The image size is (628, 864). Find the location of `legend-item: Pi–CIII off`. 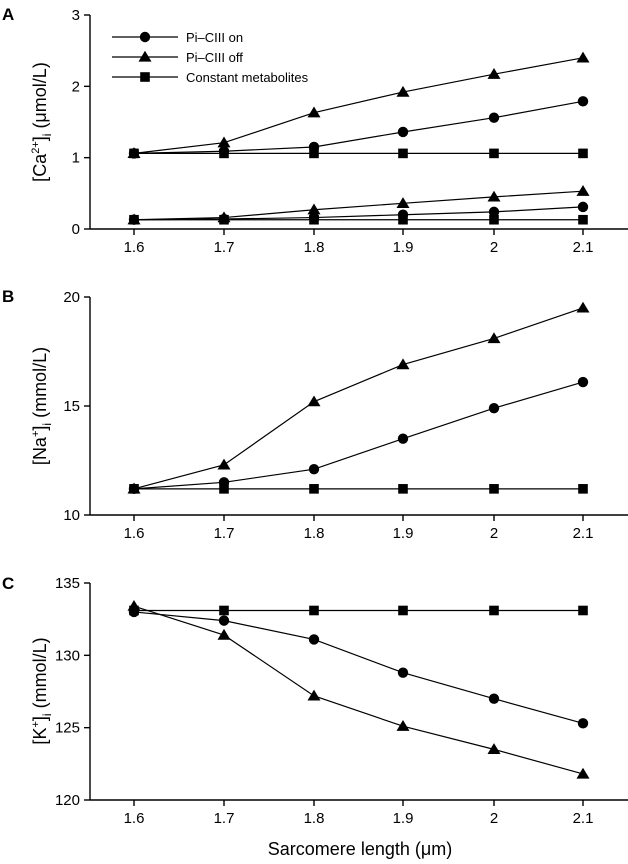

legend-item: Pi–CIII off is located at coordinates (177, 57).